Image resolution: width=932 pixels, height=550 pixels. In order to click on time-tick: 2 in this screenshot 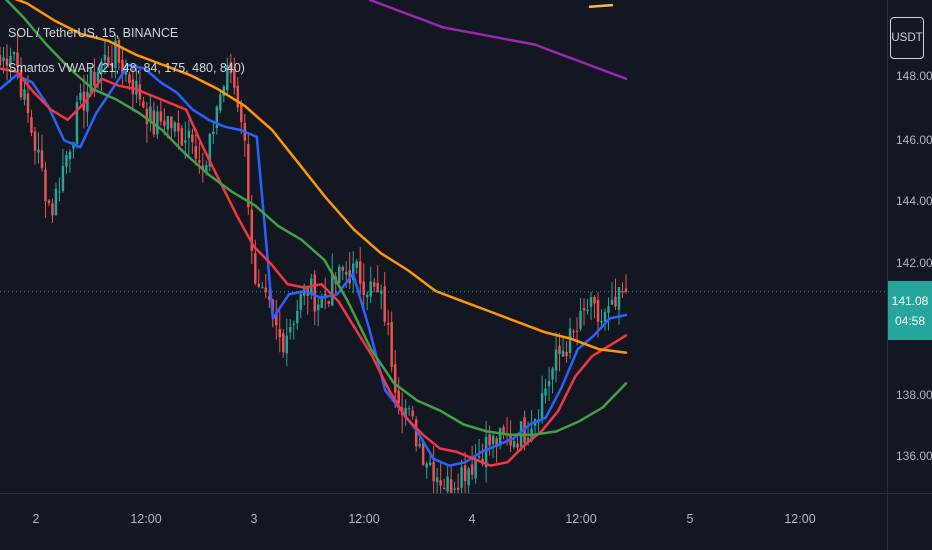, I will do `click(36, 519)`.